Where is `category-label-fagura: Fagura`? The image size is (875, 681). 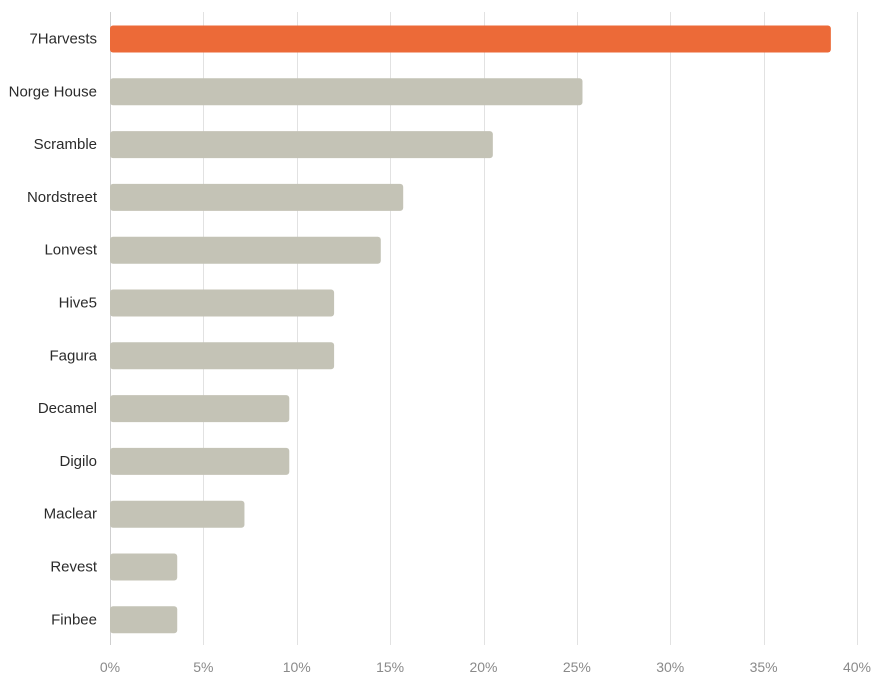
category-label-fagura: Fagura is located at coordinates (73, 355).